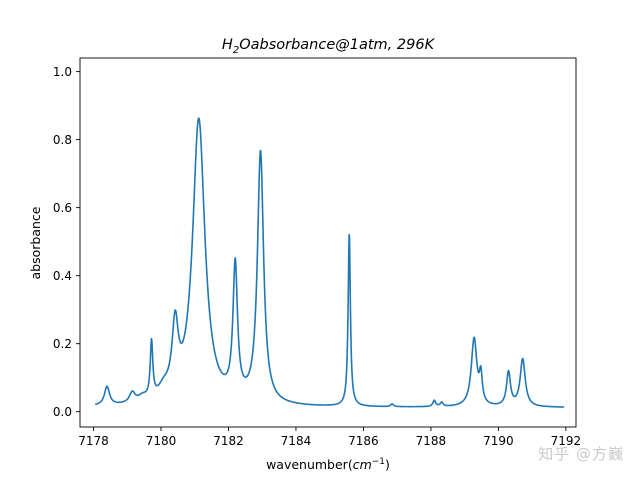 The height and width of the screenshot is (480, 640). What do you see at coordinates (161, 441) in the screenshot?
I see `x-tick-label: 7180` at bounding box center [161, 441].